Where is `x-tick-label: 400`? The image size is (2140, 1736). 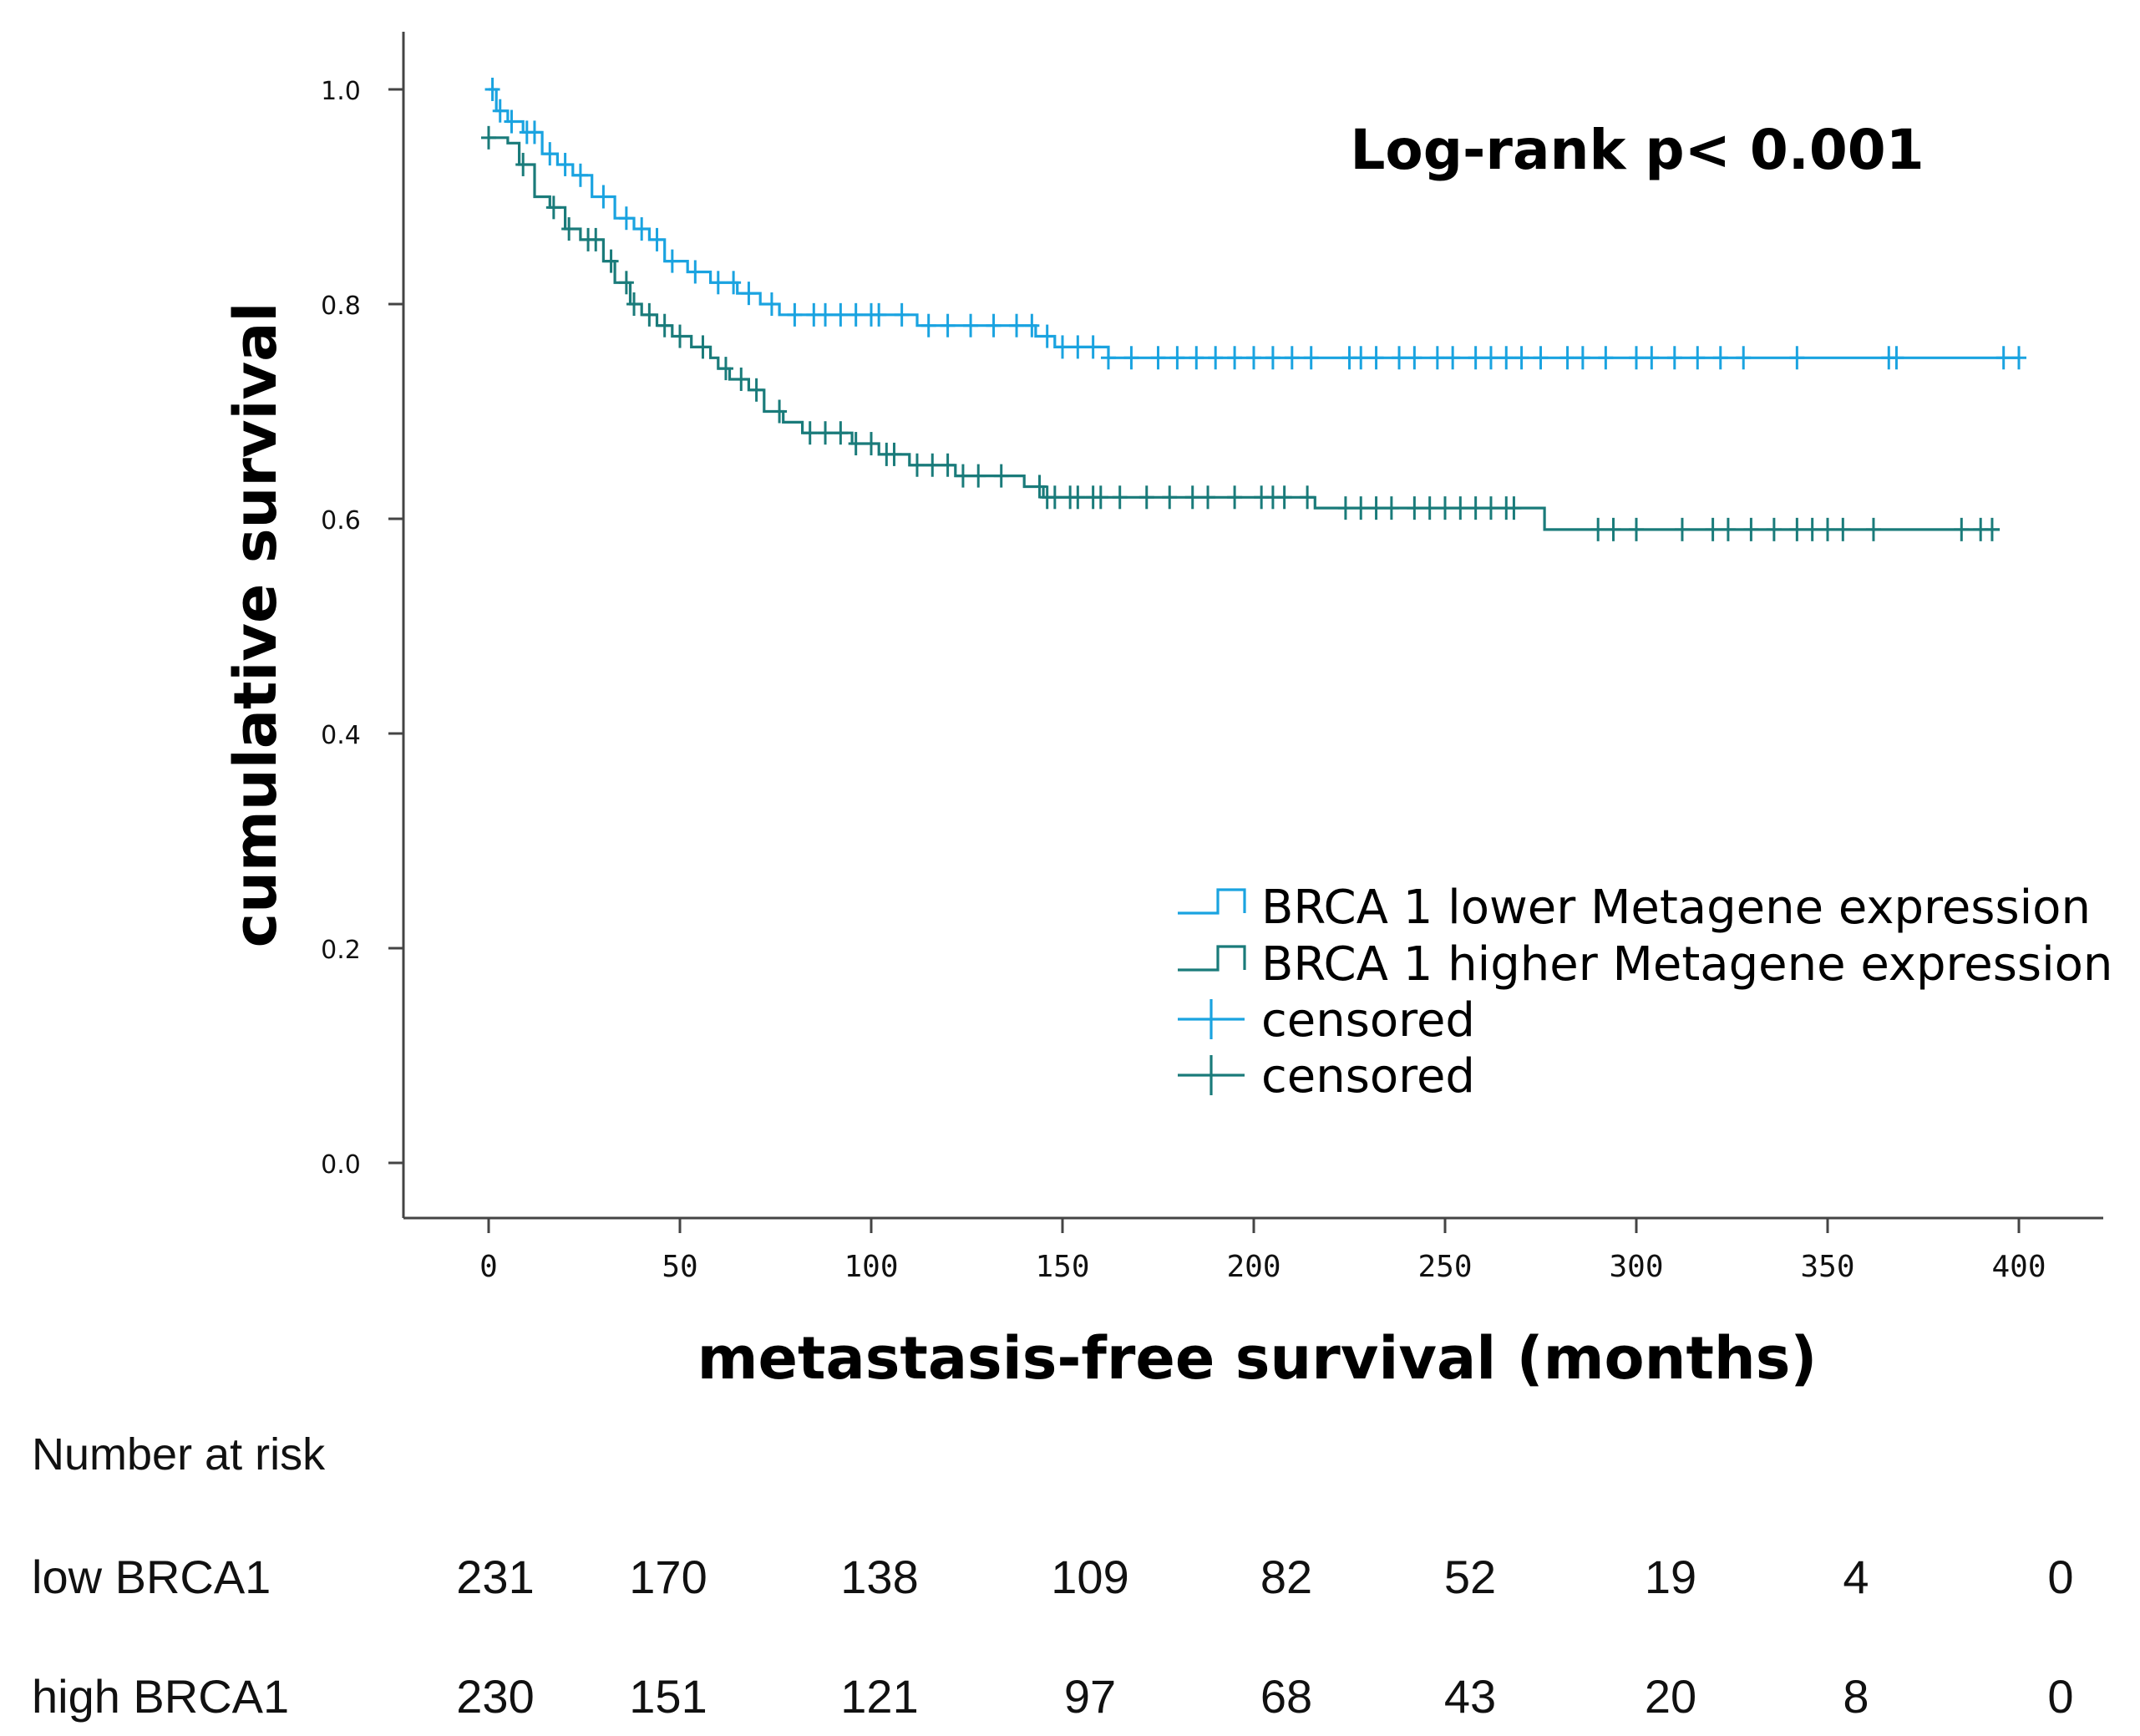 x-tick-label: 400 is located at coordinates (2018, 1267).